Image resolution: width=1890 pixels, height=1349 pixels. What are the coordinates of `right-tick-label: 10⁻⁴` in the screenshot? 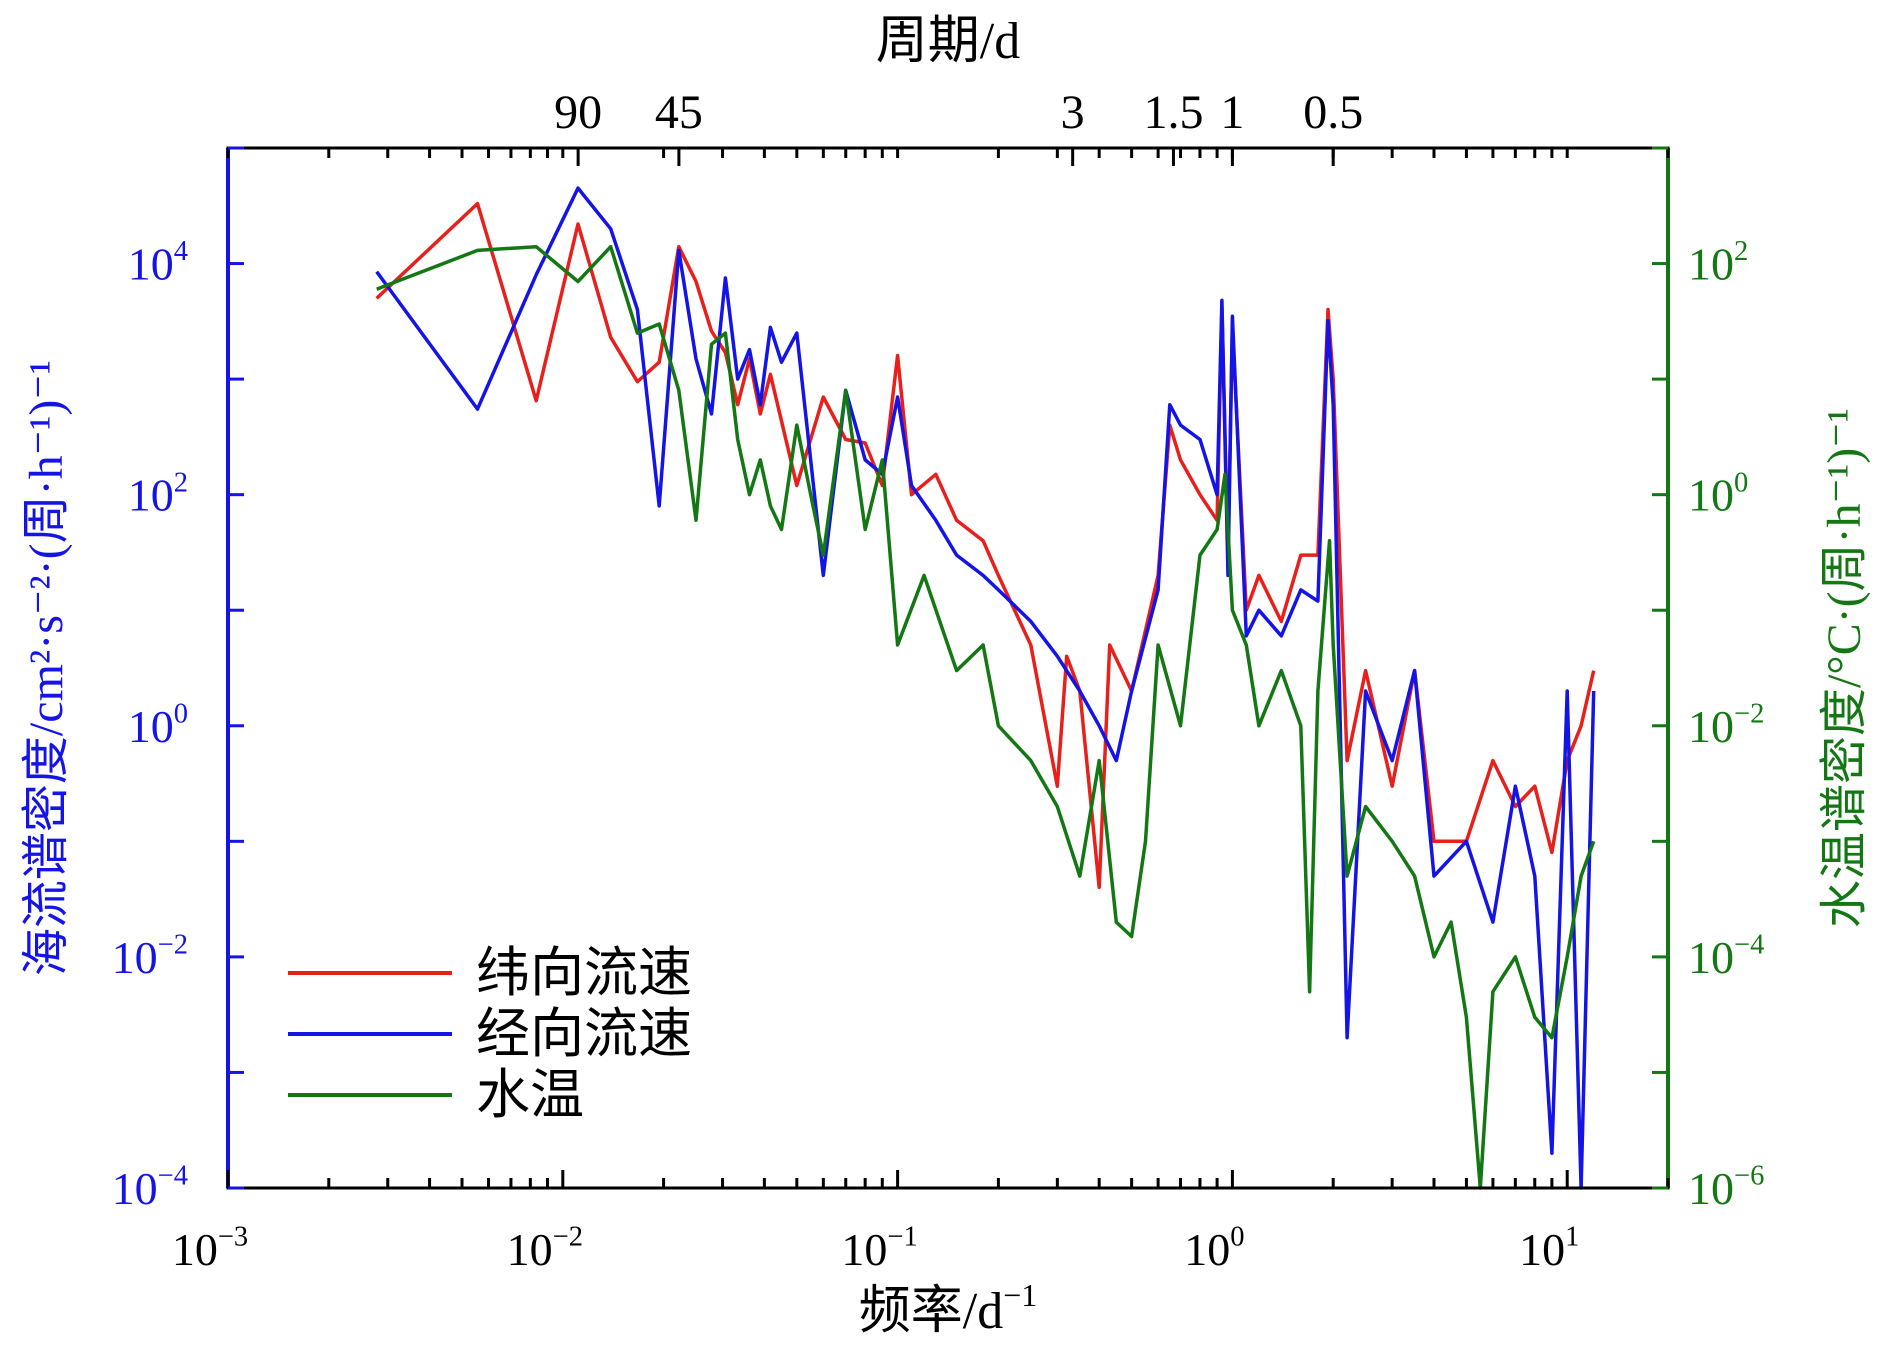 It's located at (1726, 956).